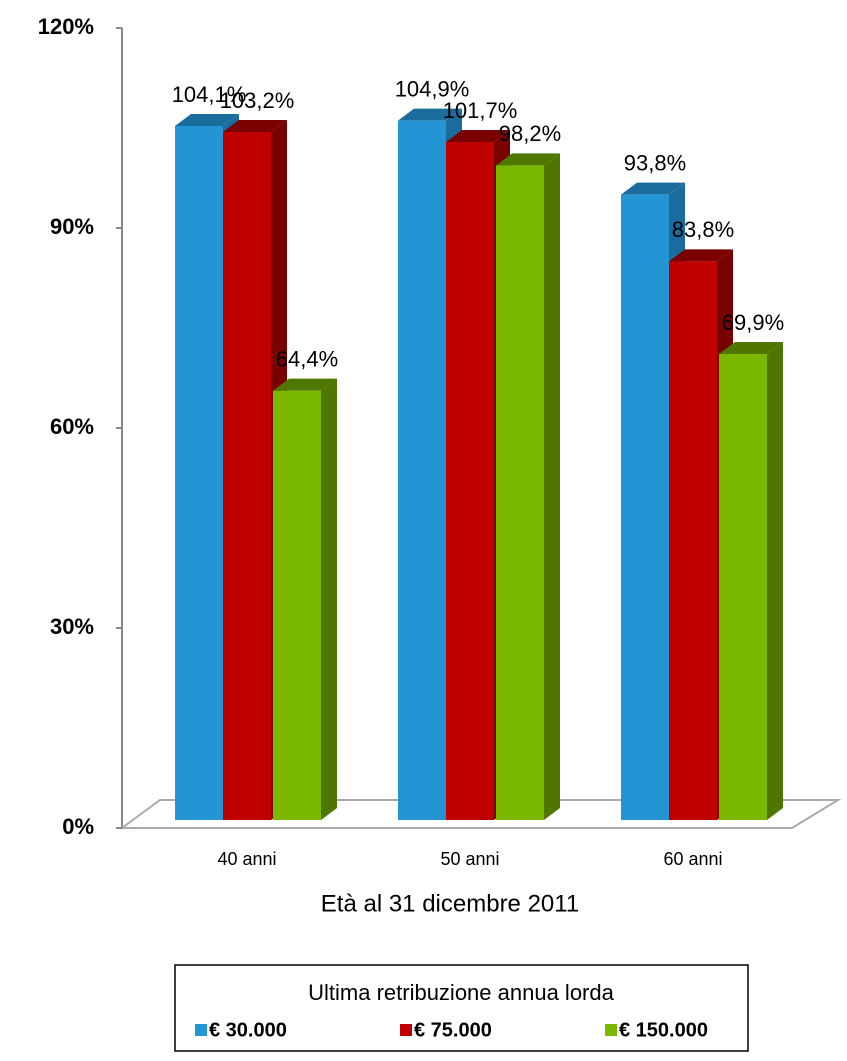  I want to click on data-label: 69,9%, so click(753, 322).